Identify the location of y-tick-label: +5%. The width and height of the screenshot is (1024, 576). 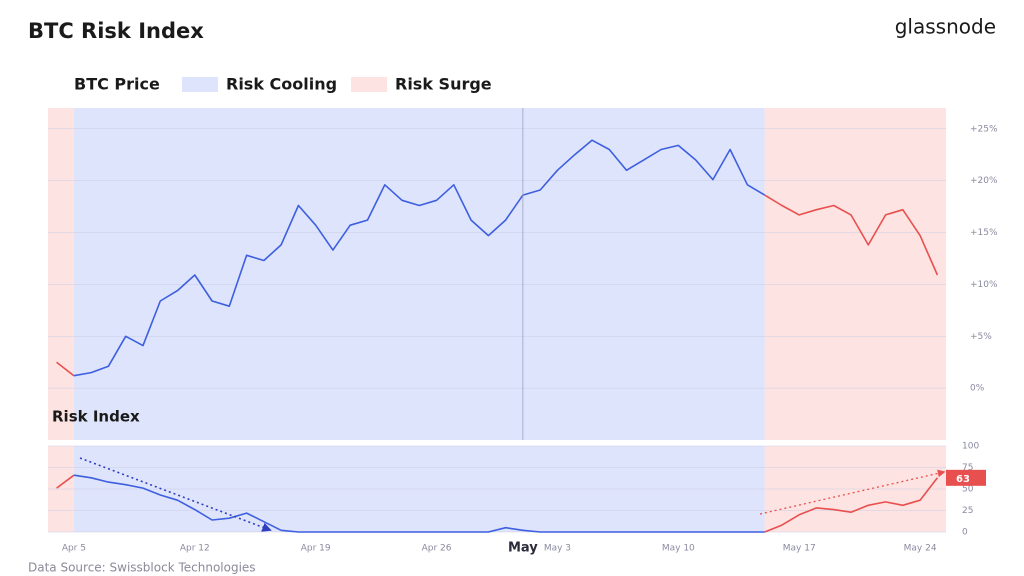
(981, 337).